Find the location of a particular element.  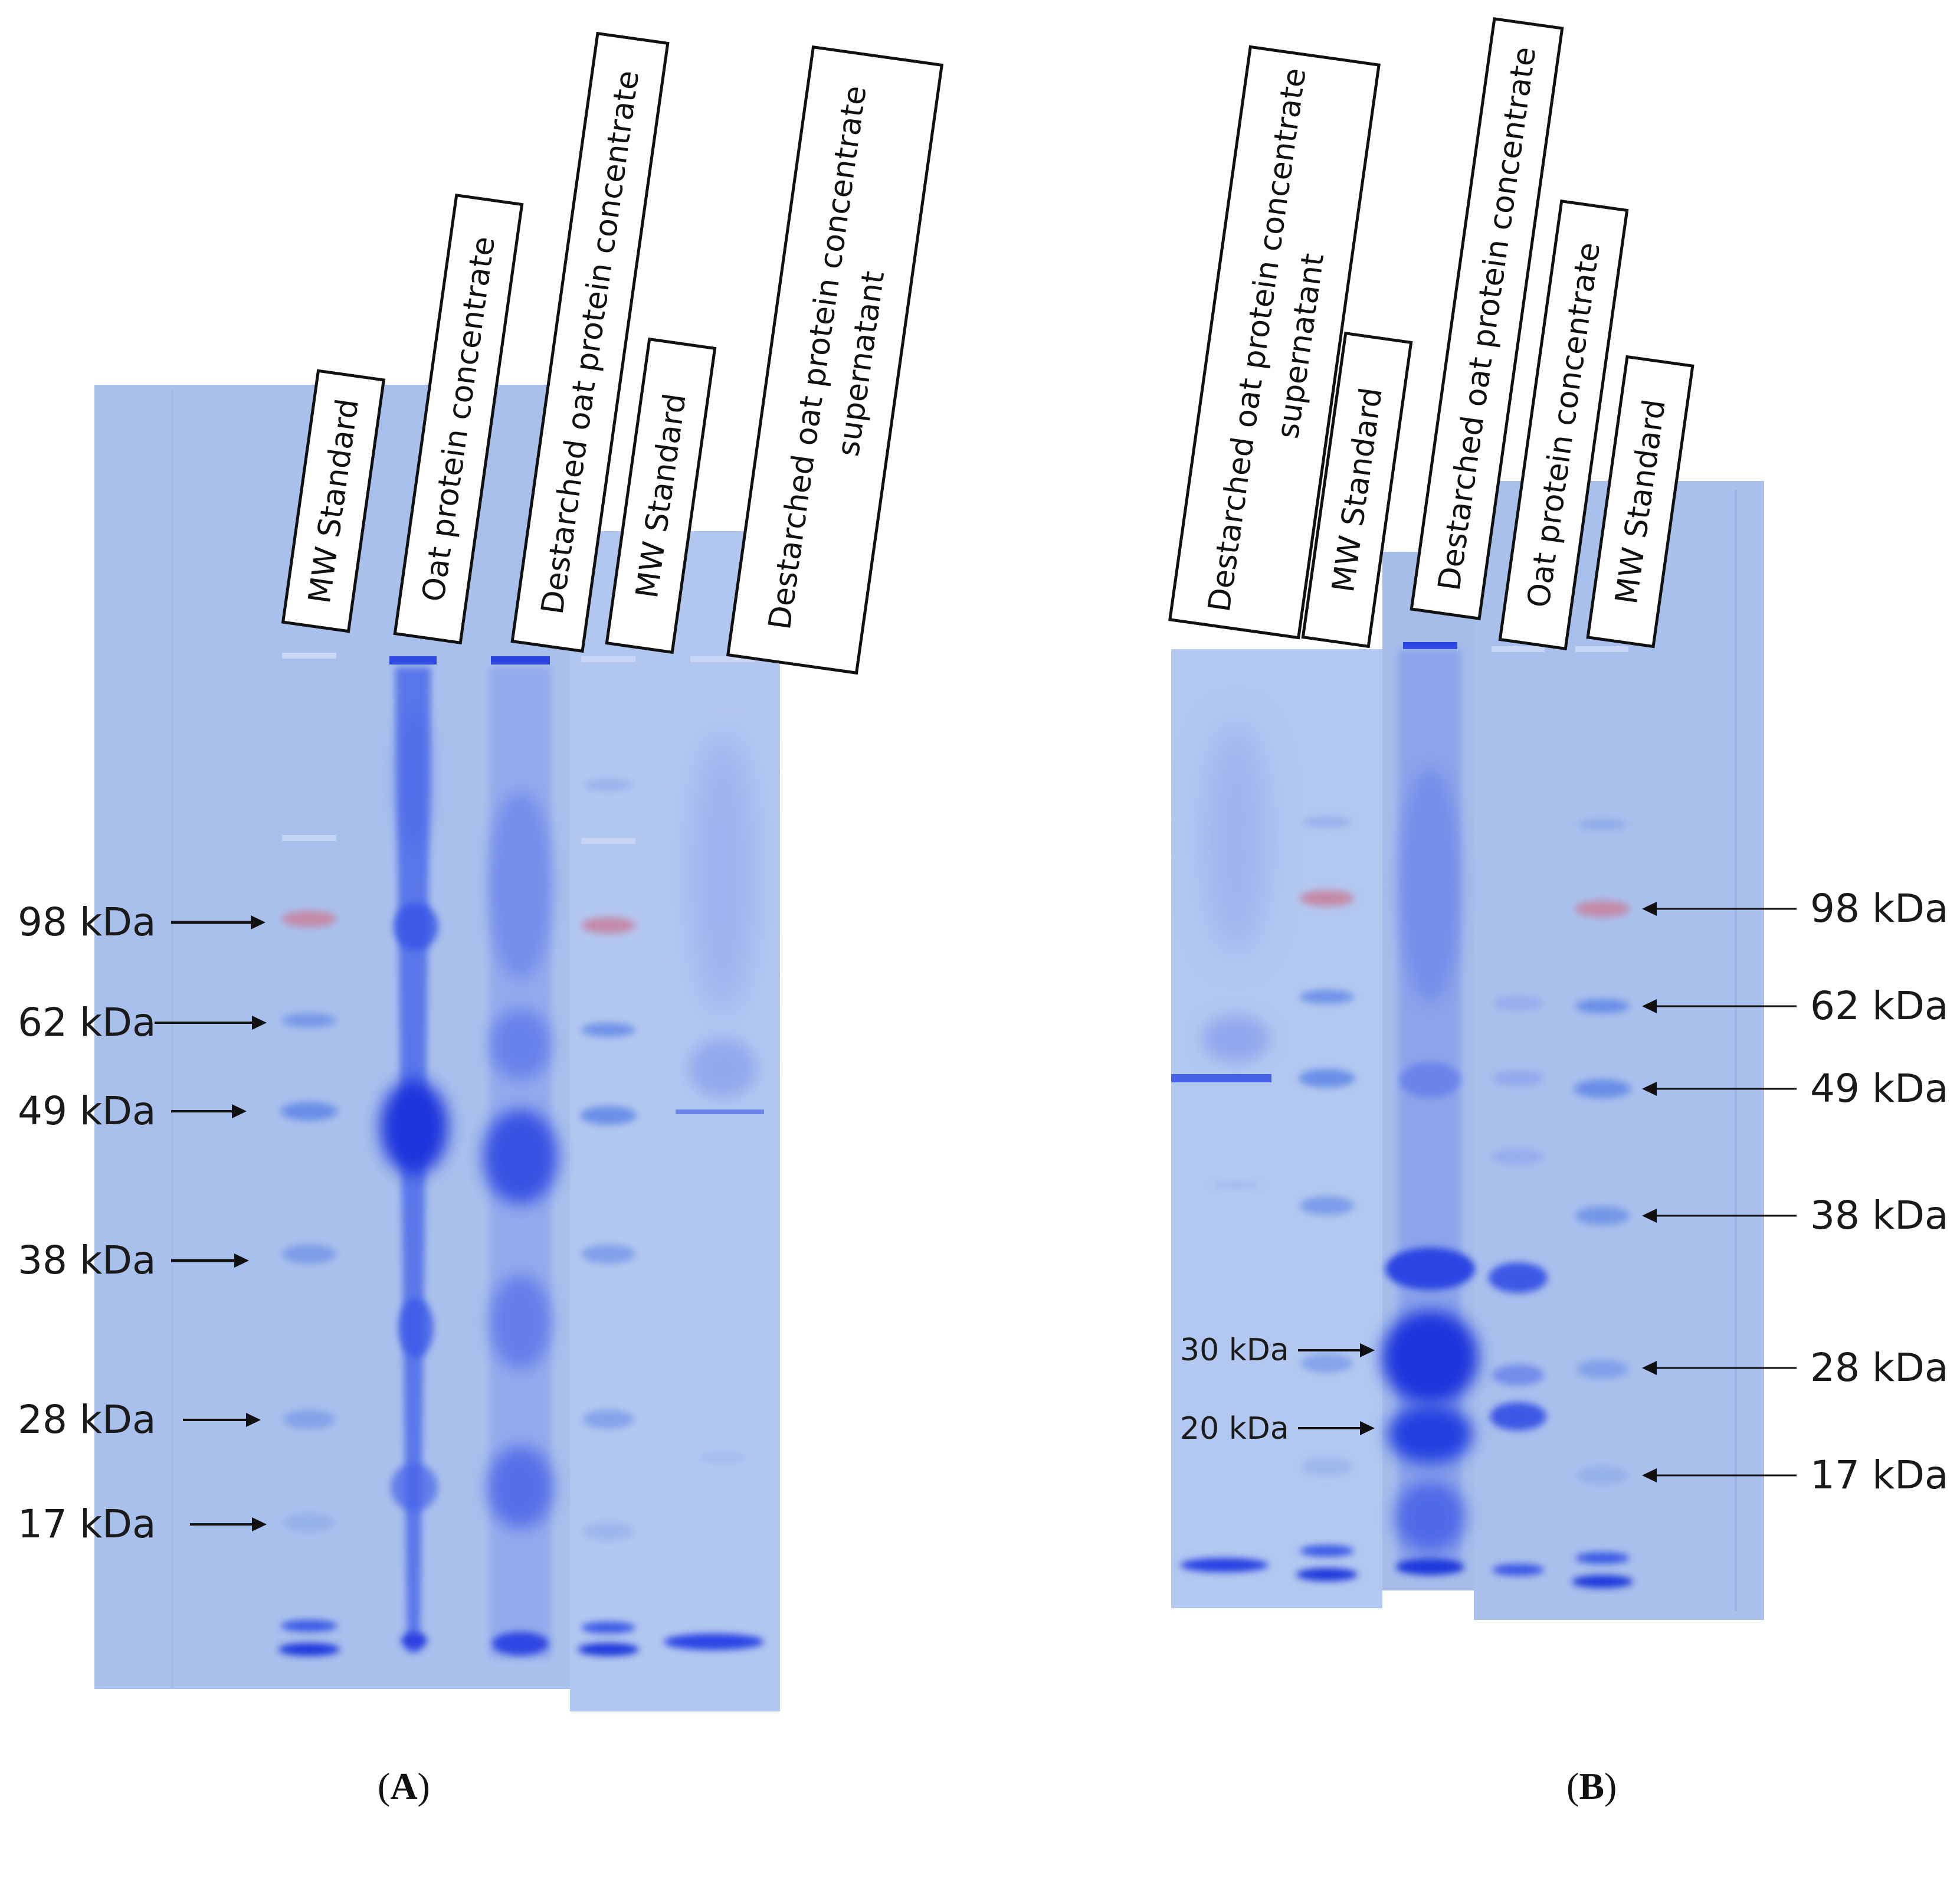

panel-b-lane-1-bands is located at coordinates (1221, 1146).